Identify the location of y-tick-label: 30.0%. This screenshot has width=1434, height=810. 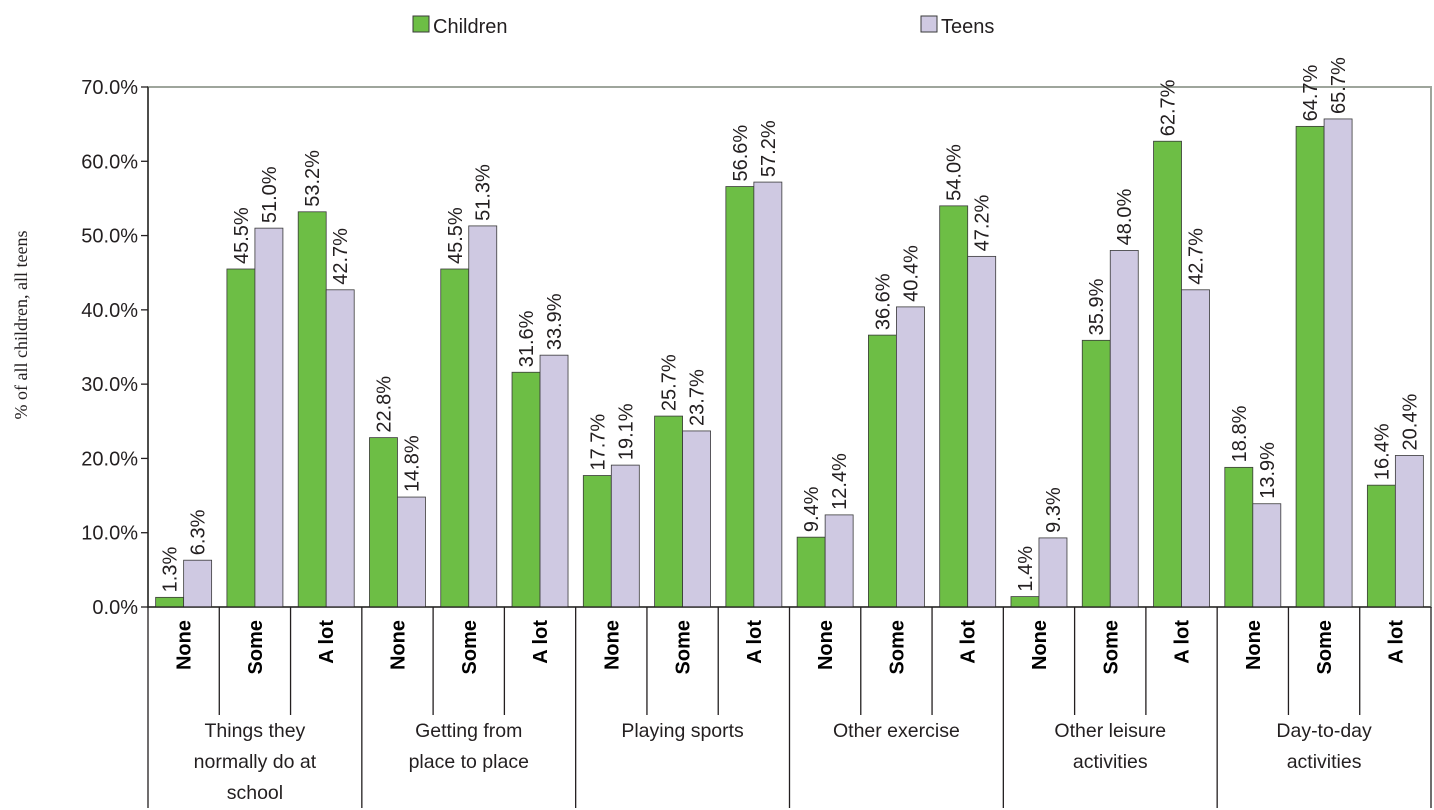
(109, 385).